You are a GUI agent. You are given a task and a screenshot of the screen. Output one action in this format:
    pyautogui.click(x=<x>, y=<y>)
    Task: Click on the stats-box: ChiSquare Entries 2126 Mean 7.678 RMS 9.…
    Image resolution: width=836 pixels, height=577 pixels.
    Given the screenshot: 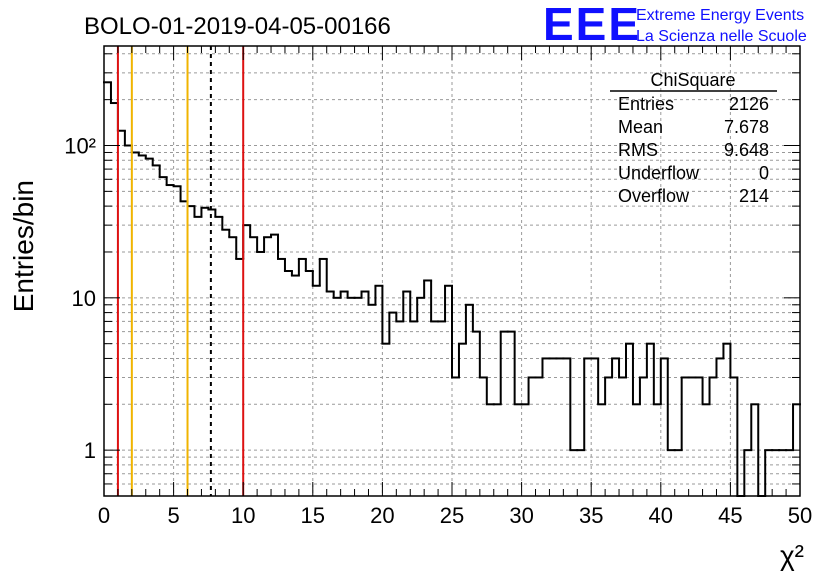 What is the action you would take?
    pyautogui.click(x=693, y=138)
    